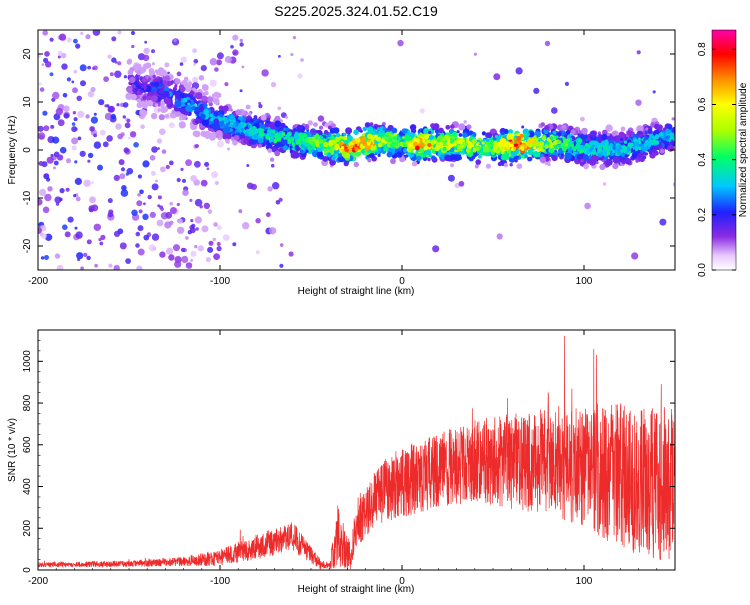  What do you see at coordinates (27, 486) in the screenshot?
I see `snr-ytick-label: 400` at bounding box center [27, 486].